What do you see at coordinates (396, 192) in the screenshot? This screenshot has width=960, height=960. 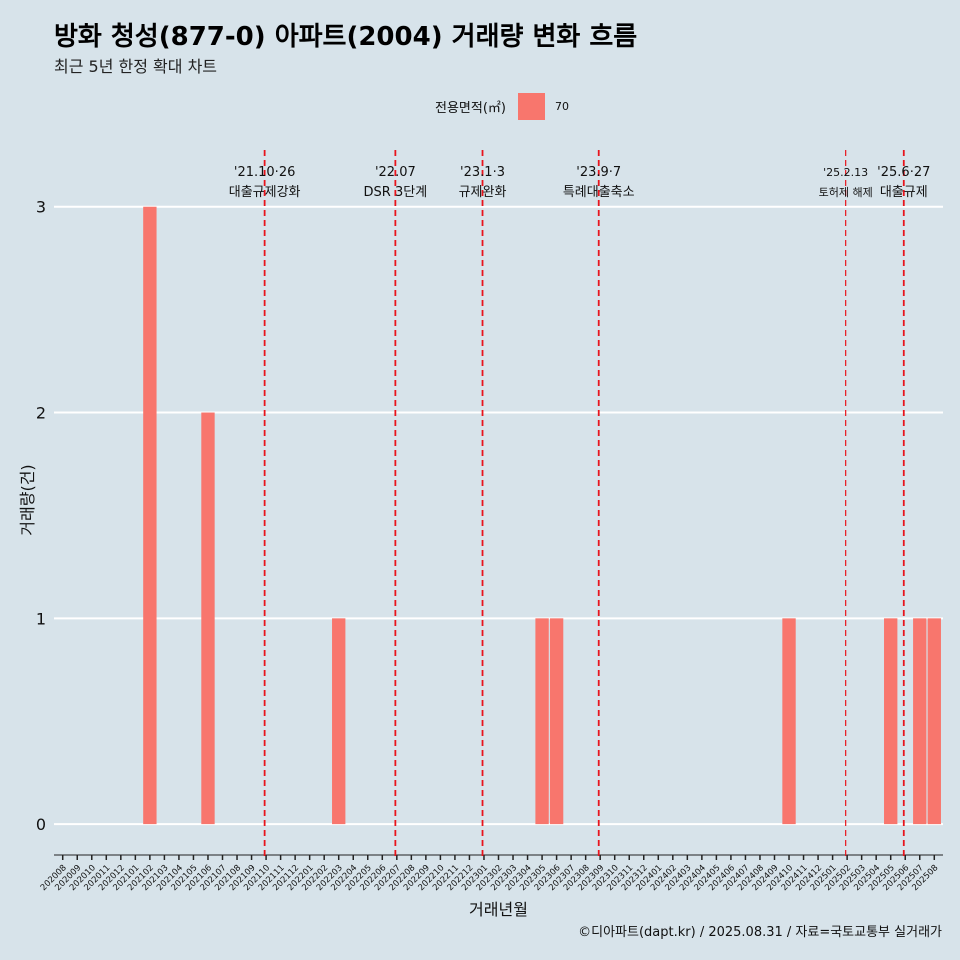 I see `event-description-label: DSR 3단계` at bounding box center [396, 192].